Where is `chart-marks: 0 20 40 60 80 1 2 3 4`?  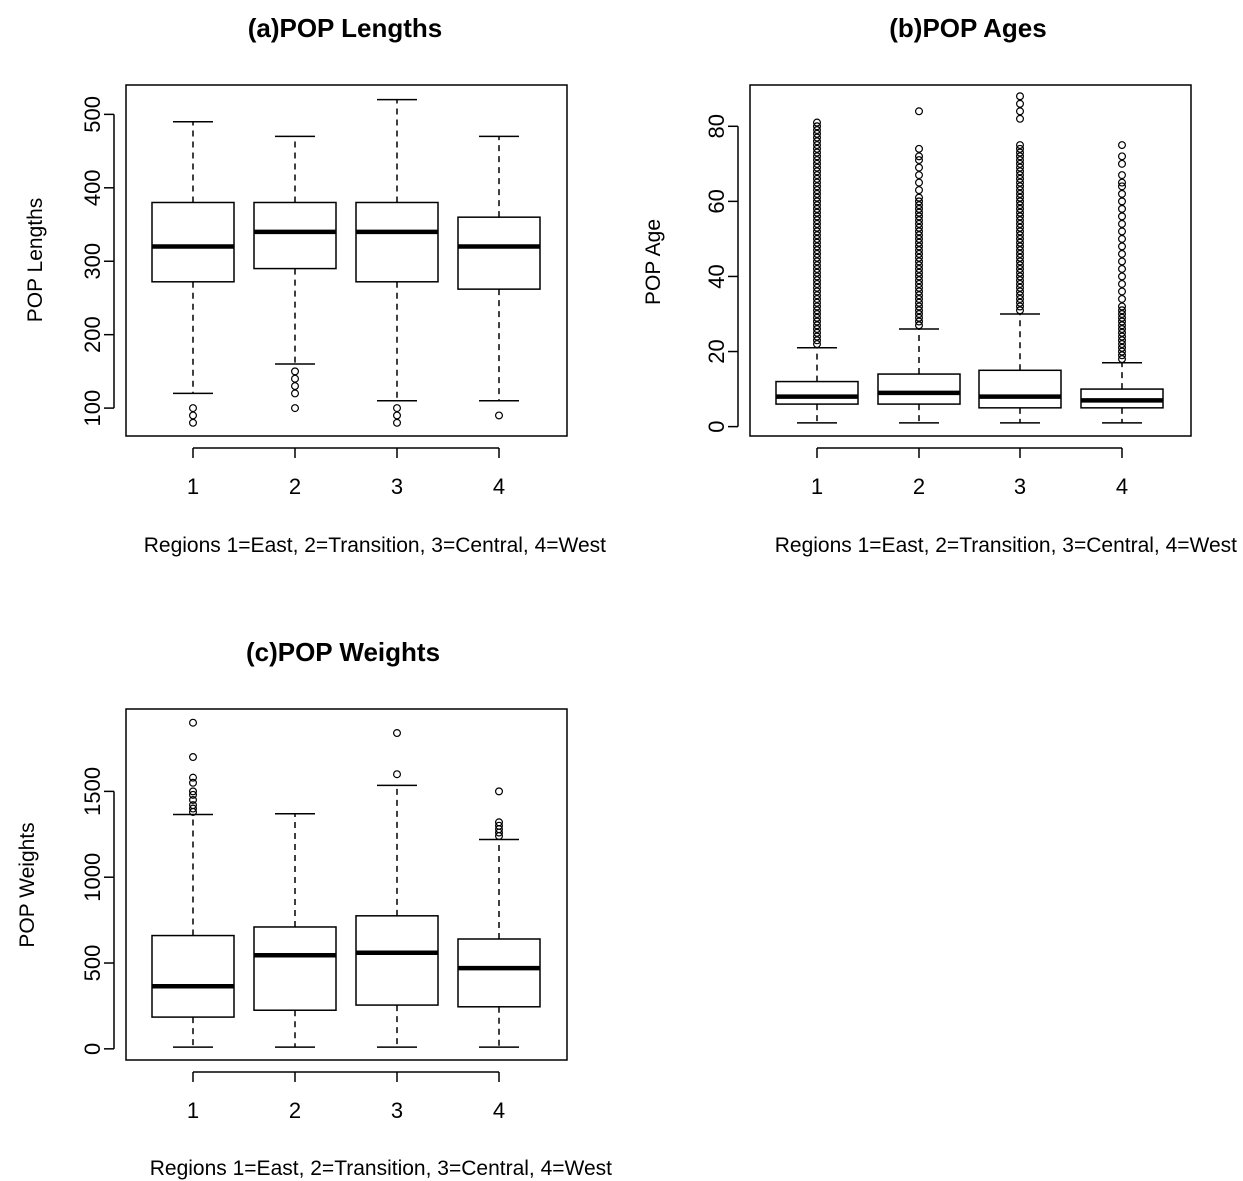
chart-marks: 0 20 40 60 80 1 2 3 4 is located at coordinates (934, 295).